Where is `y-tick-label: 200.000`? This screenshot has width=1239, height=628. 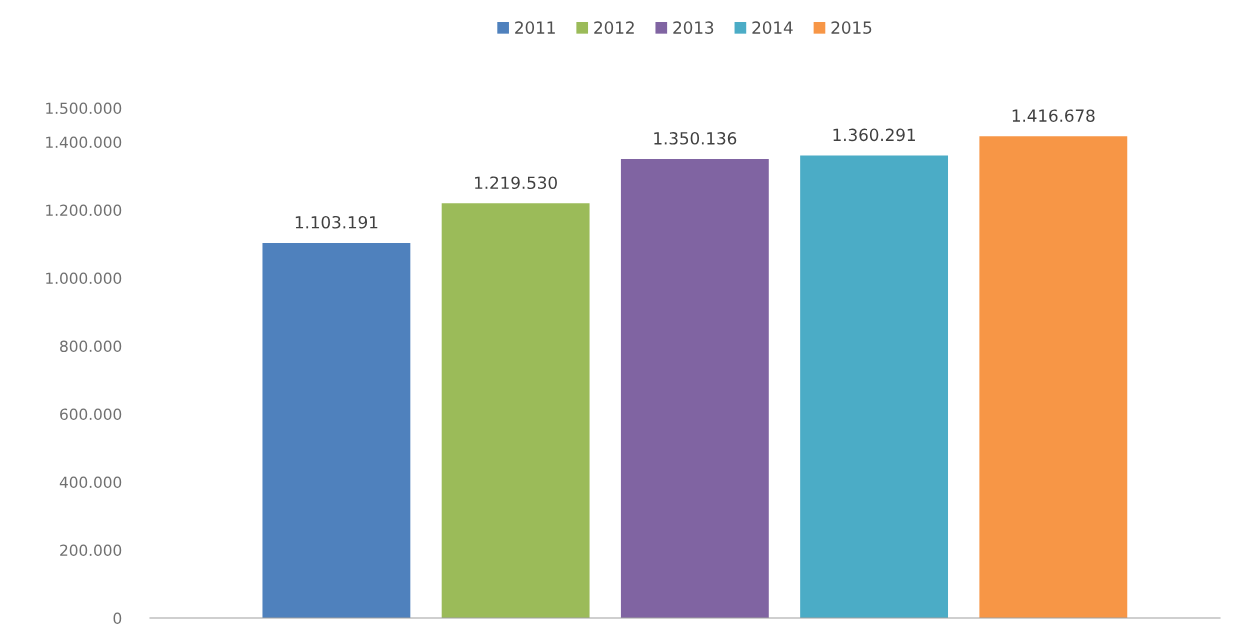 y-tick-label: 200.000 is located at coordinates (91, 550).